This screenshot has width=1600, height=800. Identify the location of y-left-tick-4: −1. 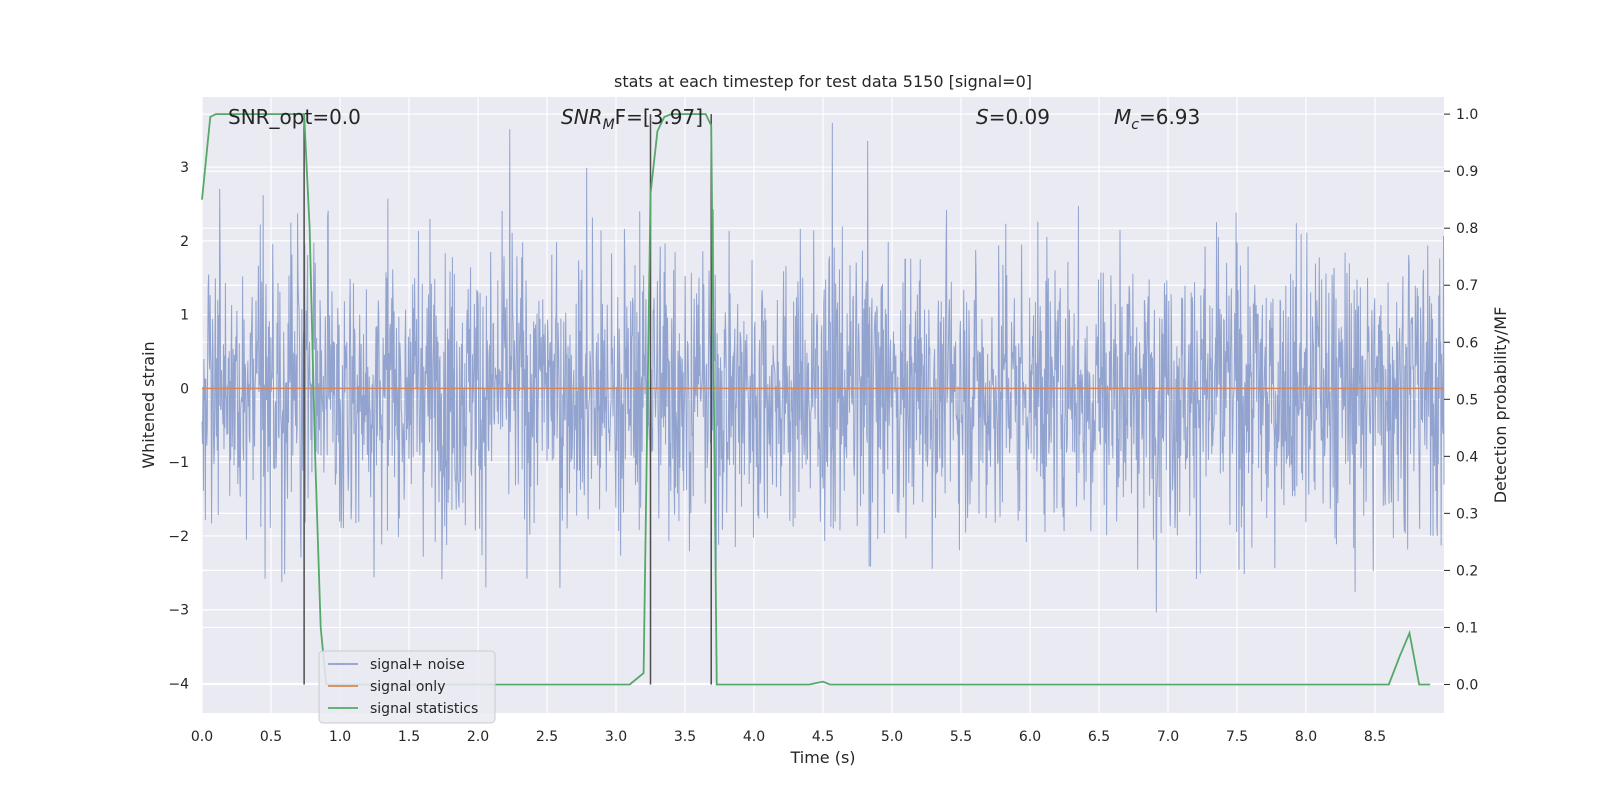
(178, 463).